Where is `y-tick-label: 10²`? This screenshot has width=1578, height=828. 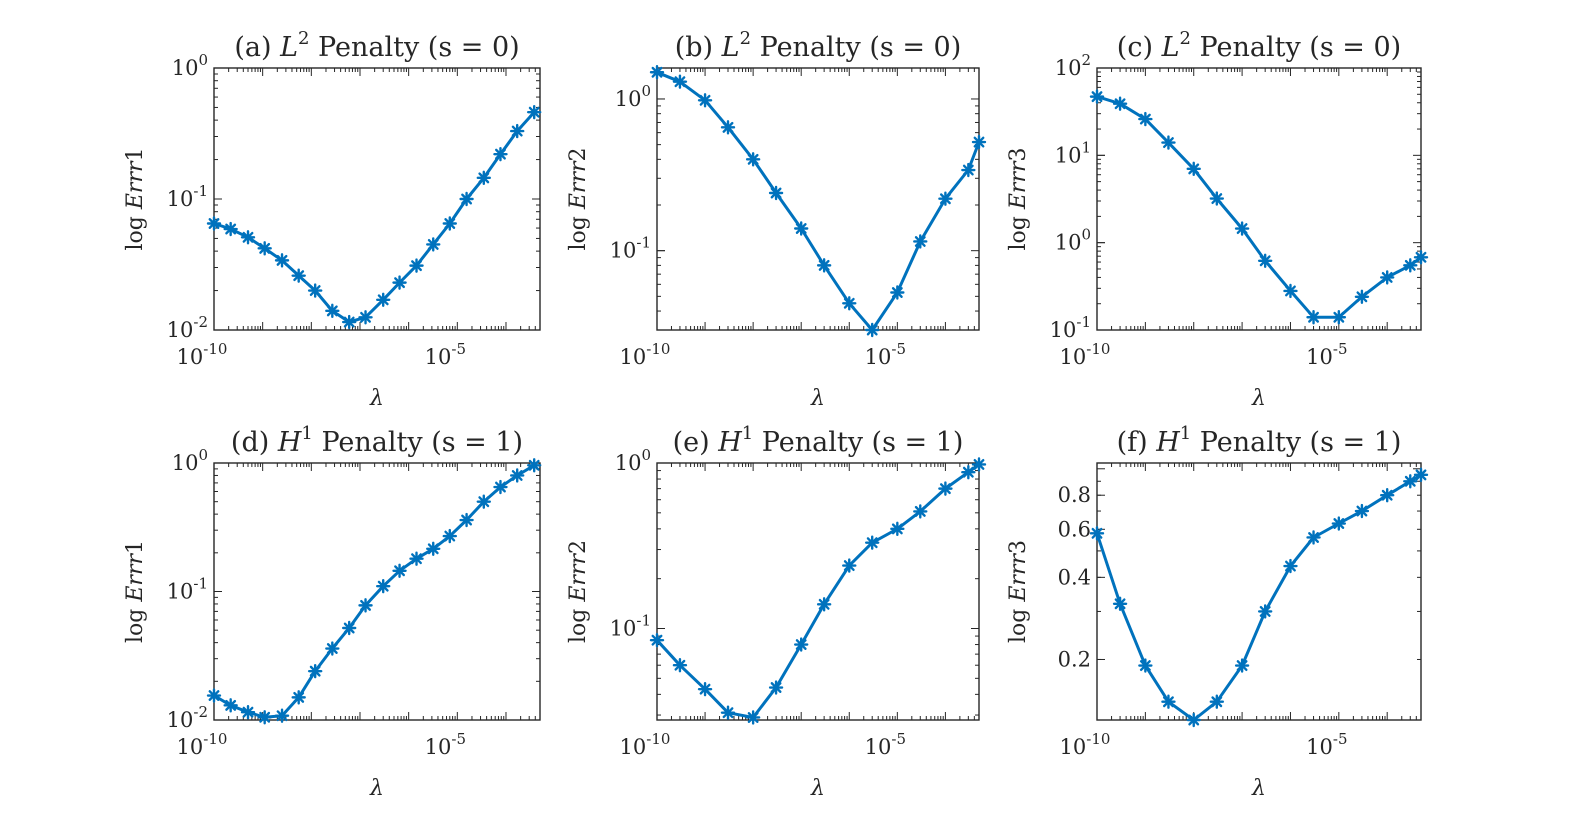 y-tick-label: 10² is located at coordinates (1073, 65).